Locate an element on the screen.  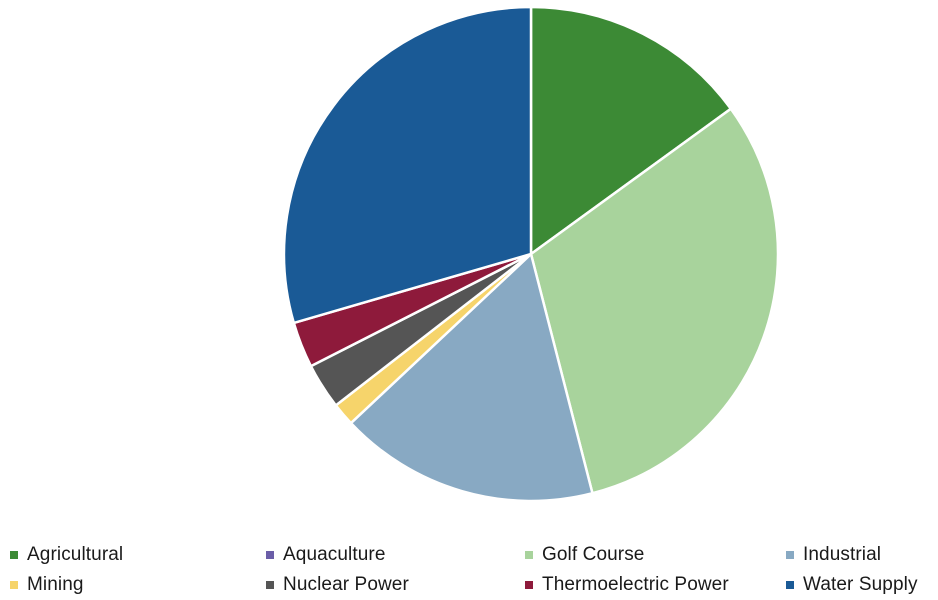
pie-slice-agricultural is located at coordinates (631, 130).